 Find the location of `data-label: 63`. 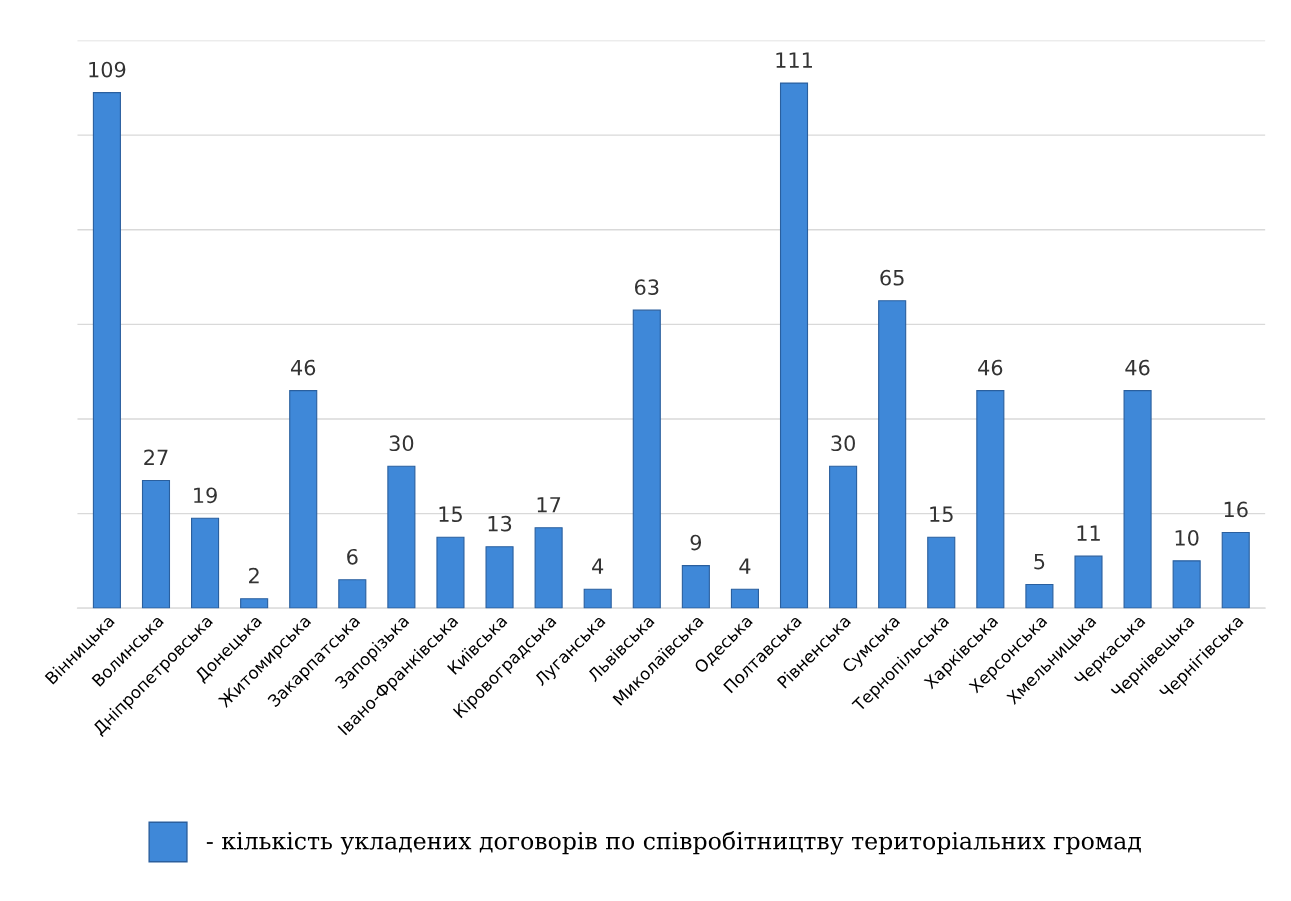

data-label: 63 is located at coordinates (646, 287).